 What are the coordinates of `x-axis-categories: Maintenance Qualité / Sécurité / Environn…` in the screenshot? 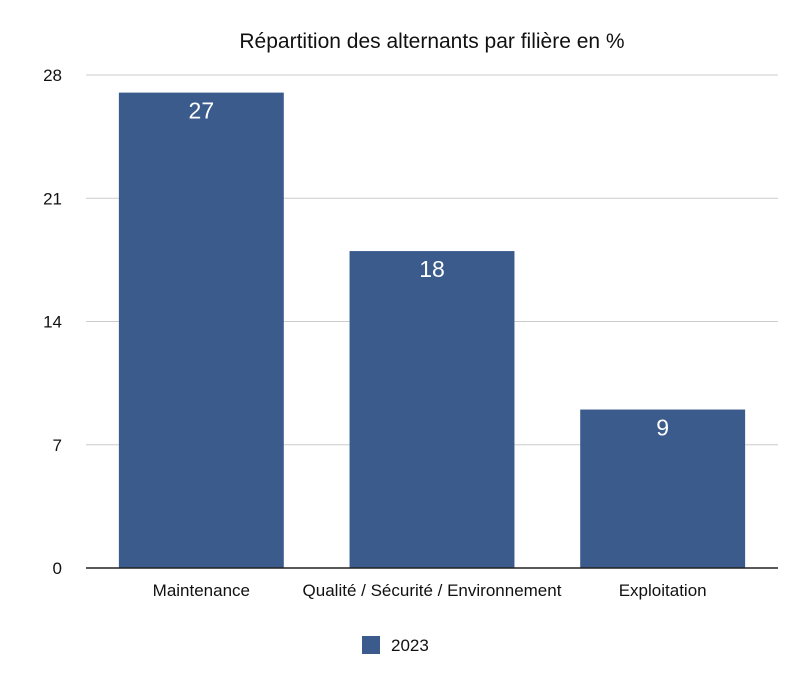 It's located at (430, 590).